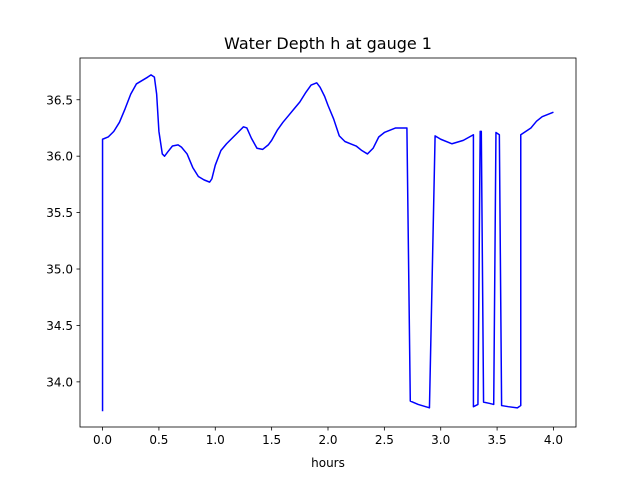  Describe the element at coordinates (271, 440) in the screenshot. I see `x-tick-label: 1.5` at that location.